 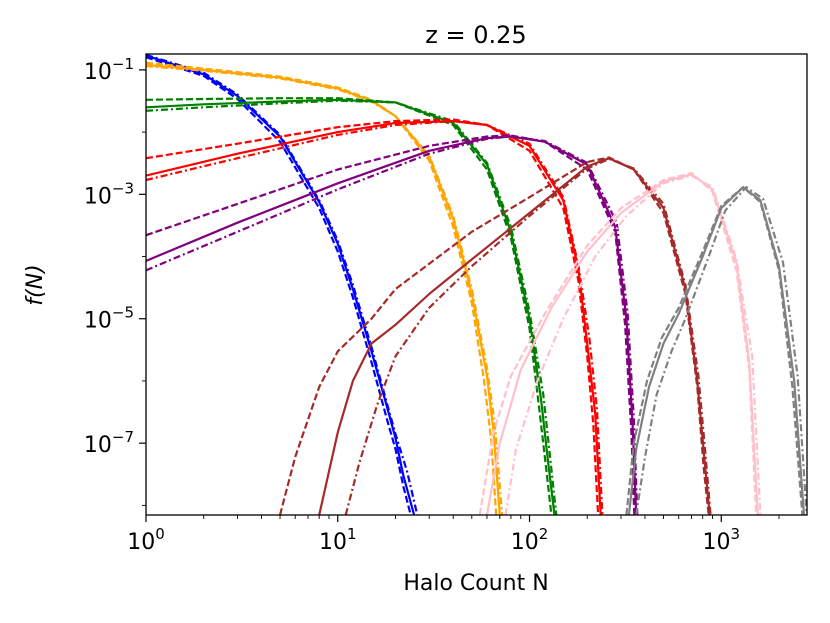 What do you see at coordinates (35, 284) in the screenshot?
I see `y-axis-label: f(N)` at bounding box center [35, 284].